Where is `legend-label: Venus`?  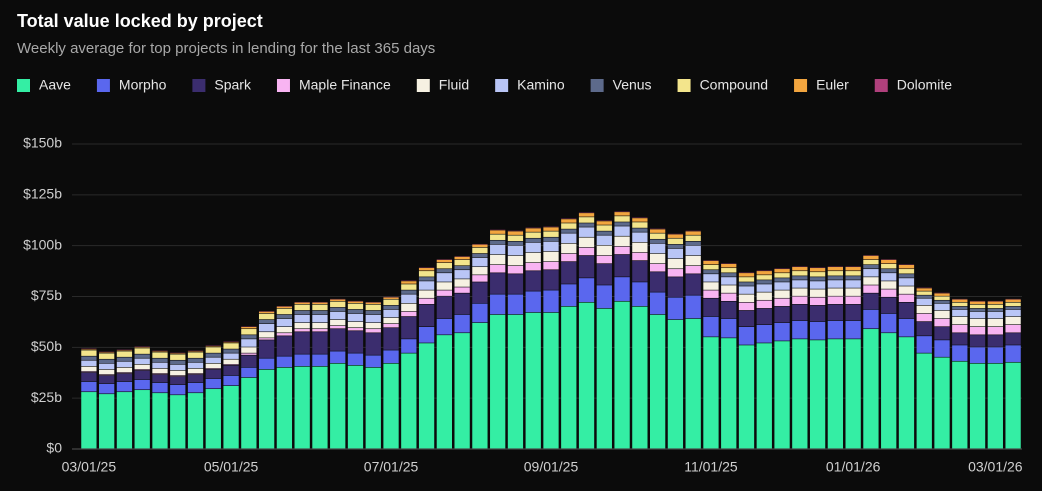
legend-label: Venus is located at coordinates (632, 85).